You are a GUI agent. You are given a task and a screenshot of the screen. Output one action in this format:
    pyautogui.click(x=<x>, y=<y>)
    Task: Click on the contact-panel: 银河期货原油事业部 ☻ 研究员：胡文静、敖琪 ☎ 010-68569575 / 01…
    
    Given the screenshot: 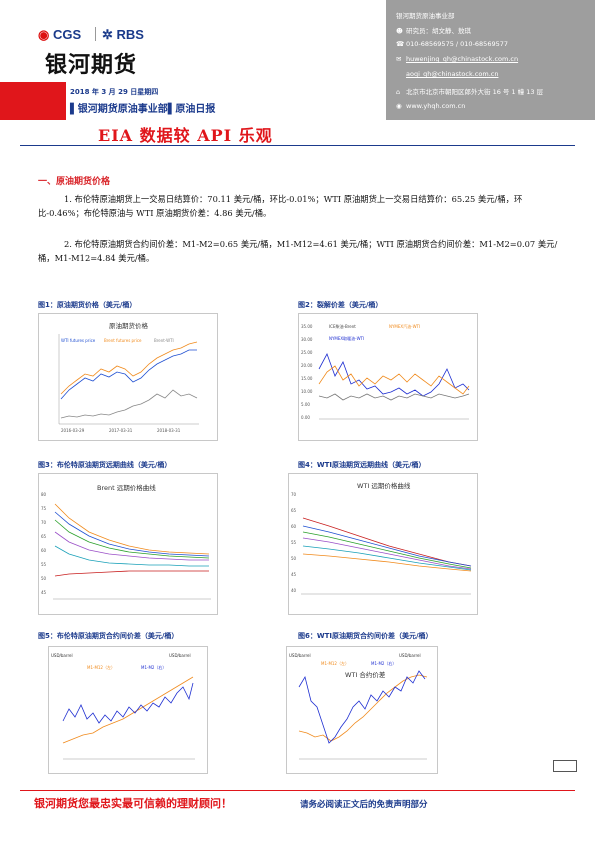 What is the action you would take?
    pyautogui.click(x=490, y=60)
    